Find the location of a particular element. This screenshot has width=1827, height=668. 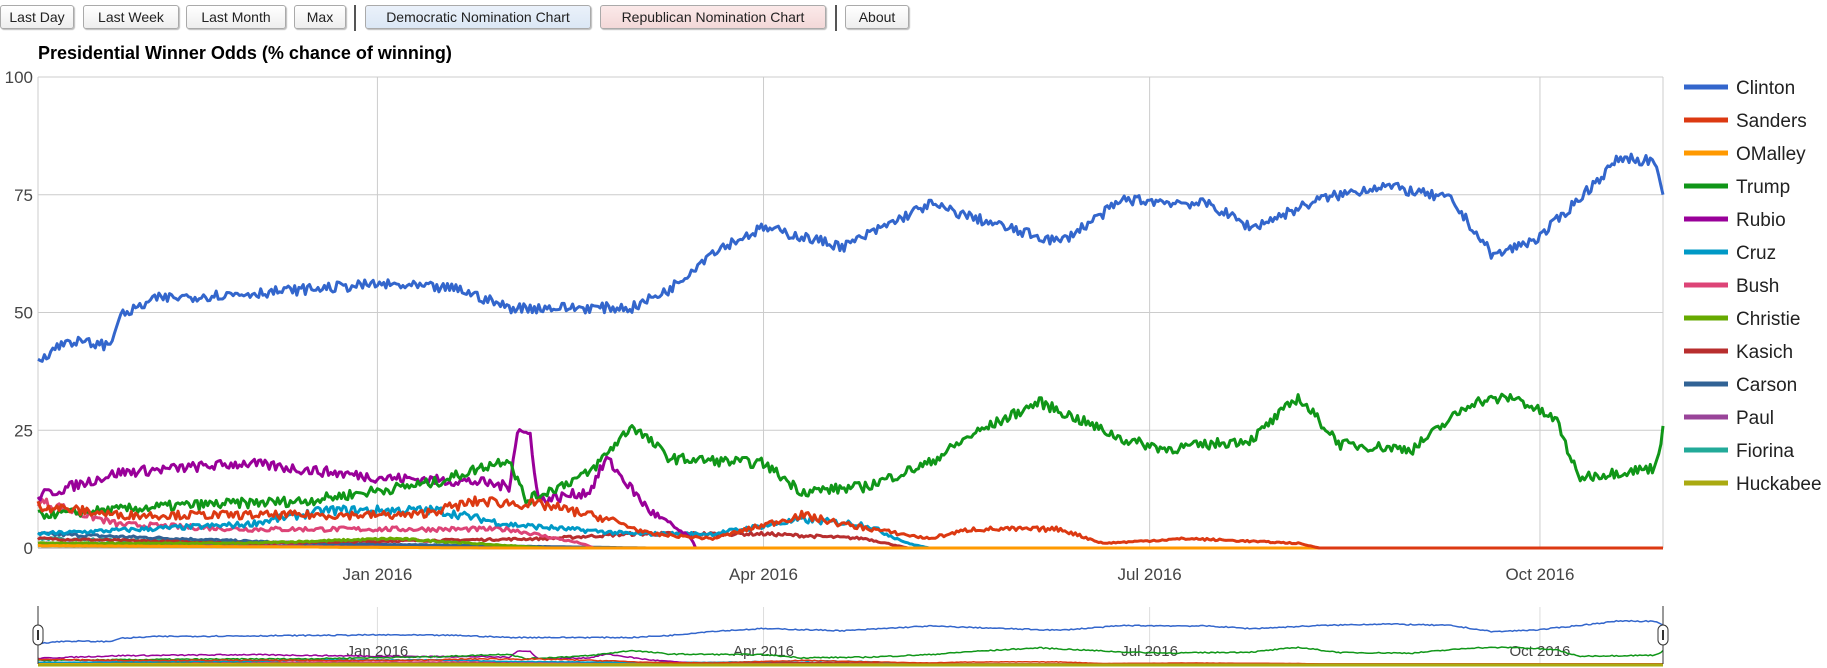

legend-label: Carson is located at coordinates (1766, 385).